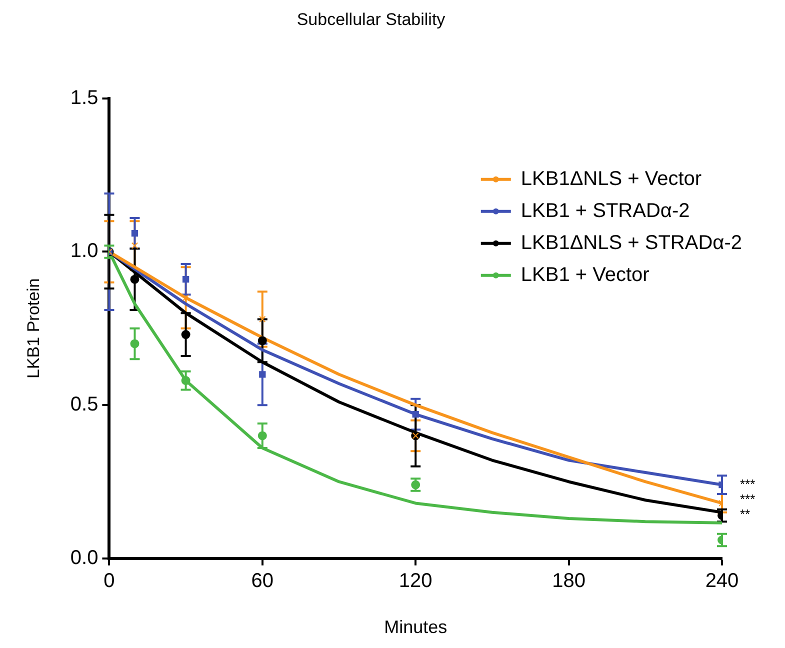 The height and width of the screenshot is (648, 785). What do you see at coordinates (84, 251) in the screenshot?
I see `y-tick-label: 1.0` at bounding box center [84, 251].